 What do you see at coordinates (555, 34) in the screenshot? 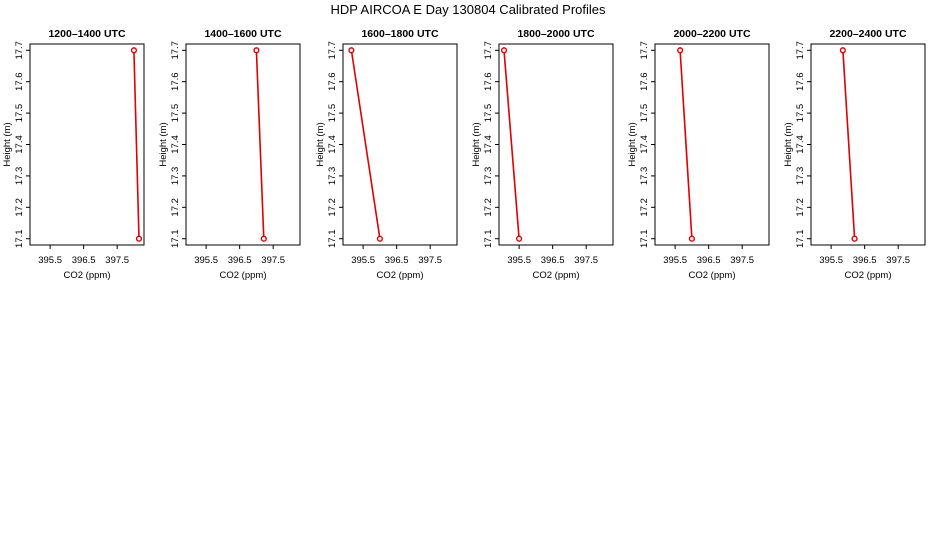
I see `panel-title: 1800–2000 UTC` at bounding box center [555, 34].